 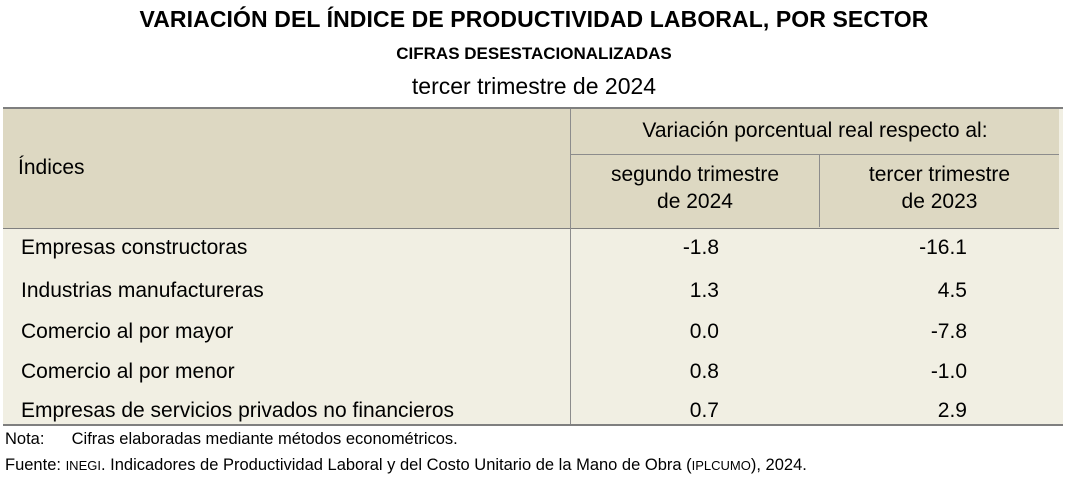 I want to click on group-header-divider, so click(x=814, y=154).